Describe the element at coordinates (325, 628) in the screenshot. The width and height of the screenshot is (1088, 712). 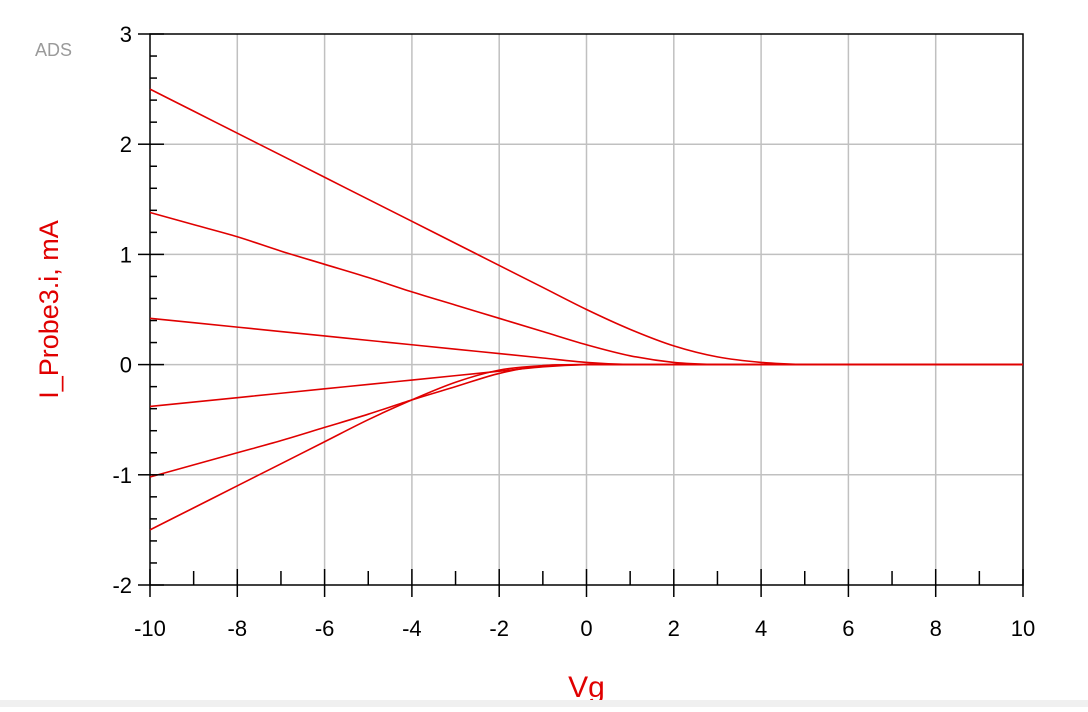
I see `x-tick-label: -6` at that location.